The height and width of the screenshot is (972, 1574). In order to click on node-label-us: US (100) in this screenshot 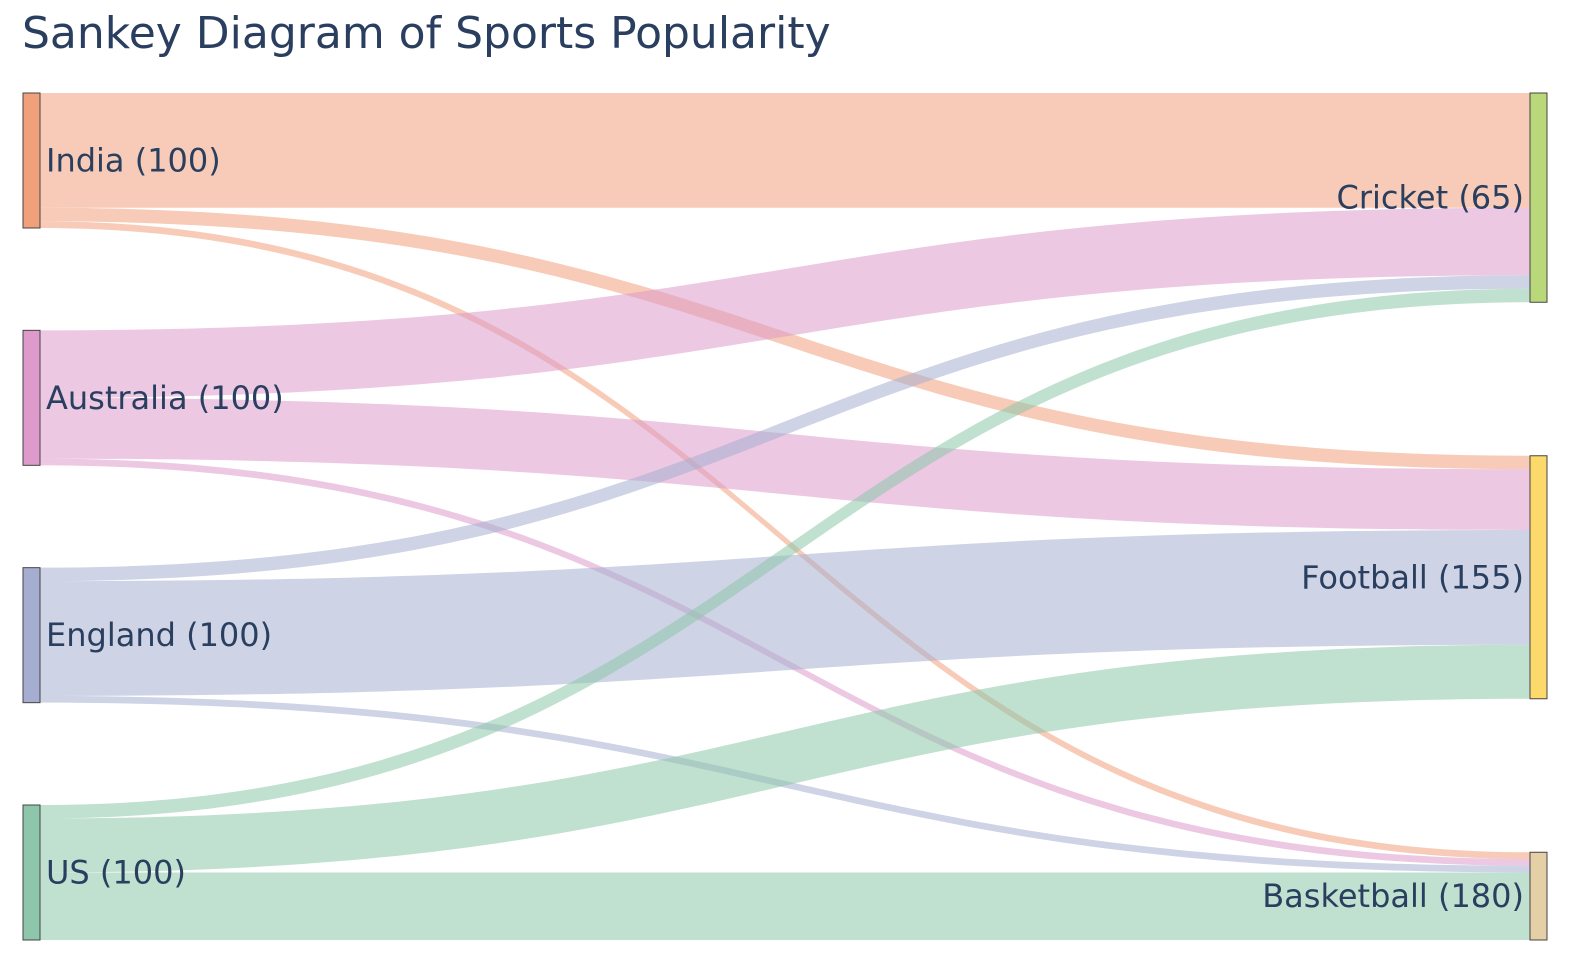, I will do `click(116, 873)`.